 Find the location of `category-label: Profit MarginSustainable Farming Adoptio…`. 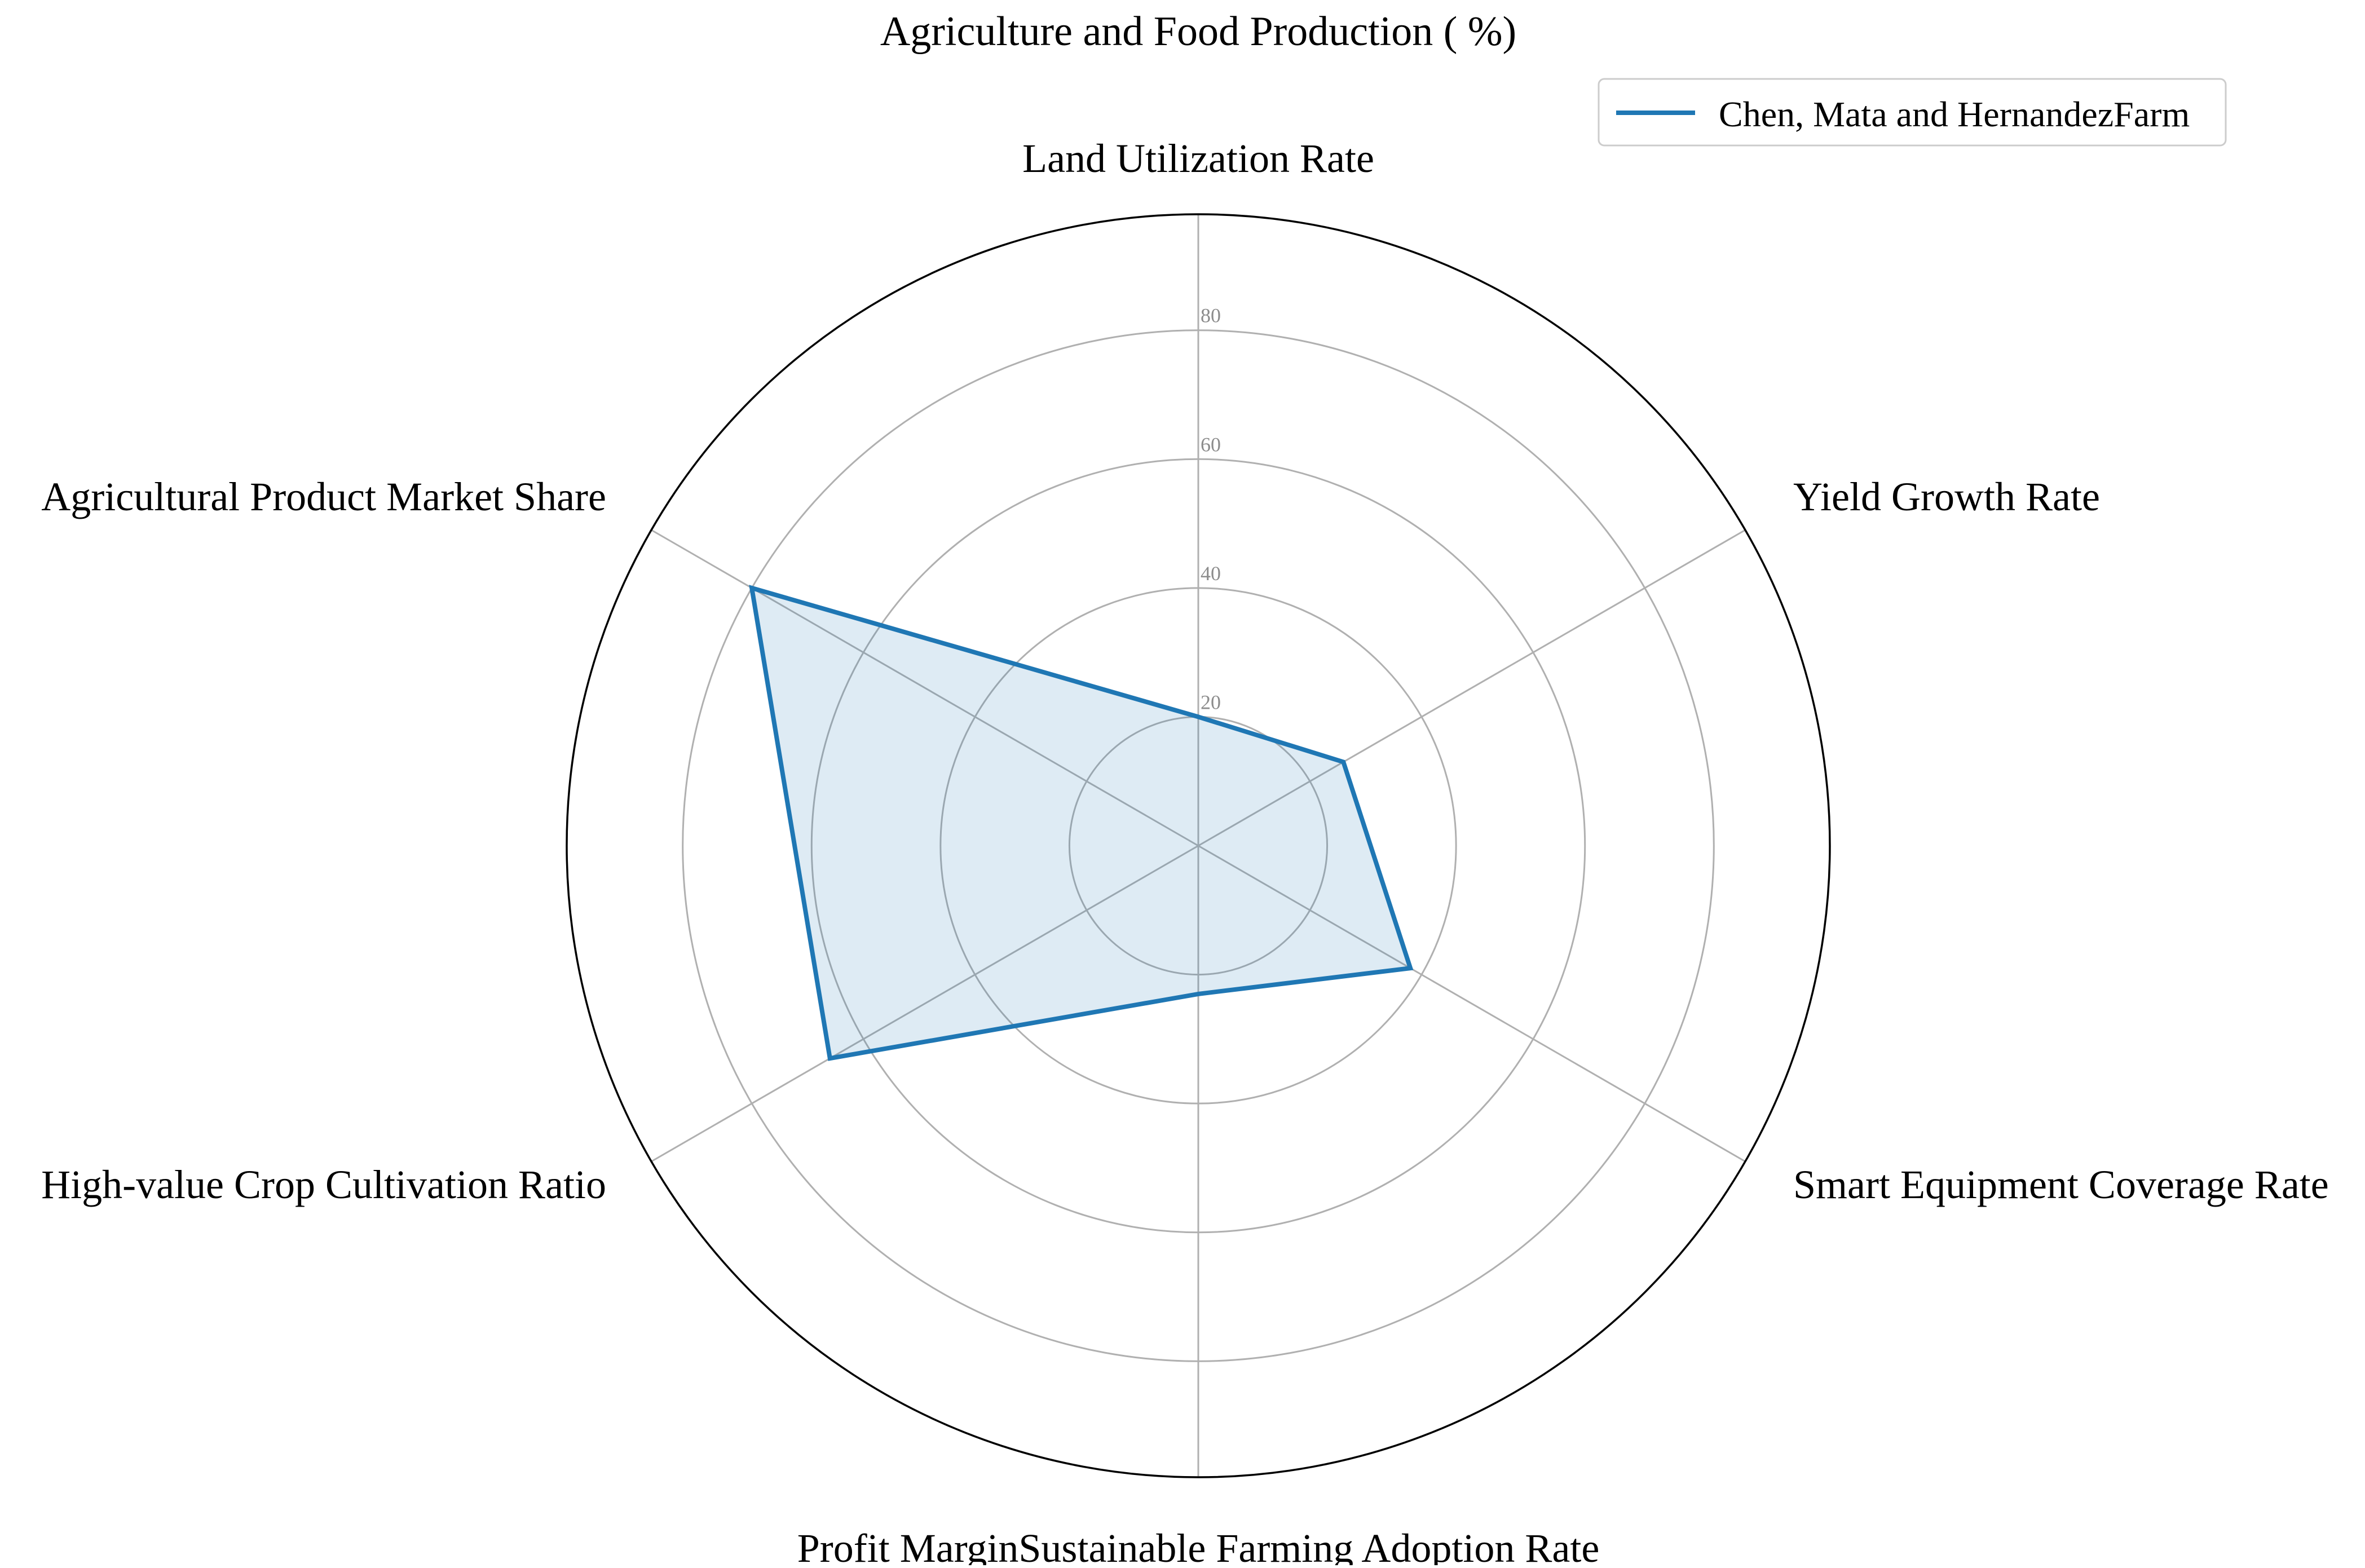

category-label: Profit MarginSustainable Farming Adoptio… is located at coordinates (1198, 1545).